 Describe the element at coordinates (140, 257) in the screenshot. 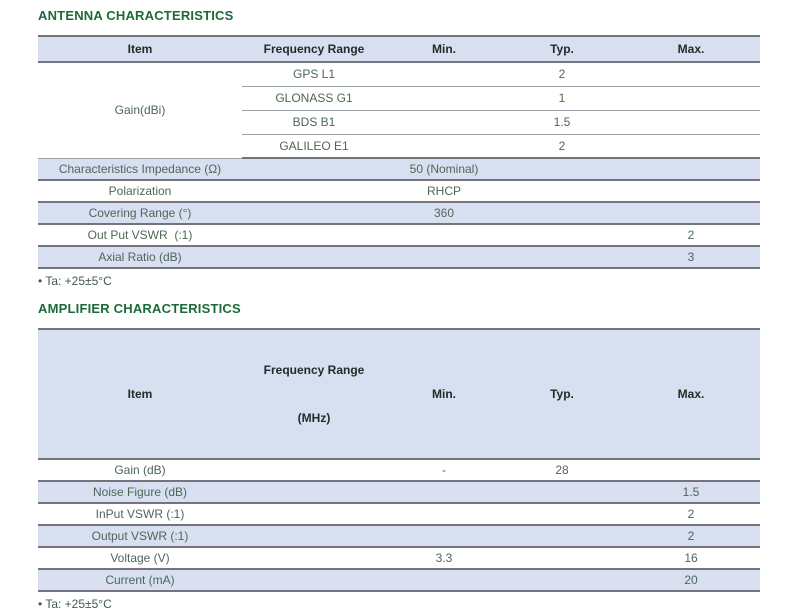

I see `item-cell: Axial Ratio (dB)` at that location.